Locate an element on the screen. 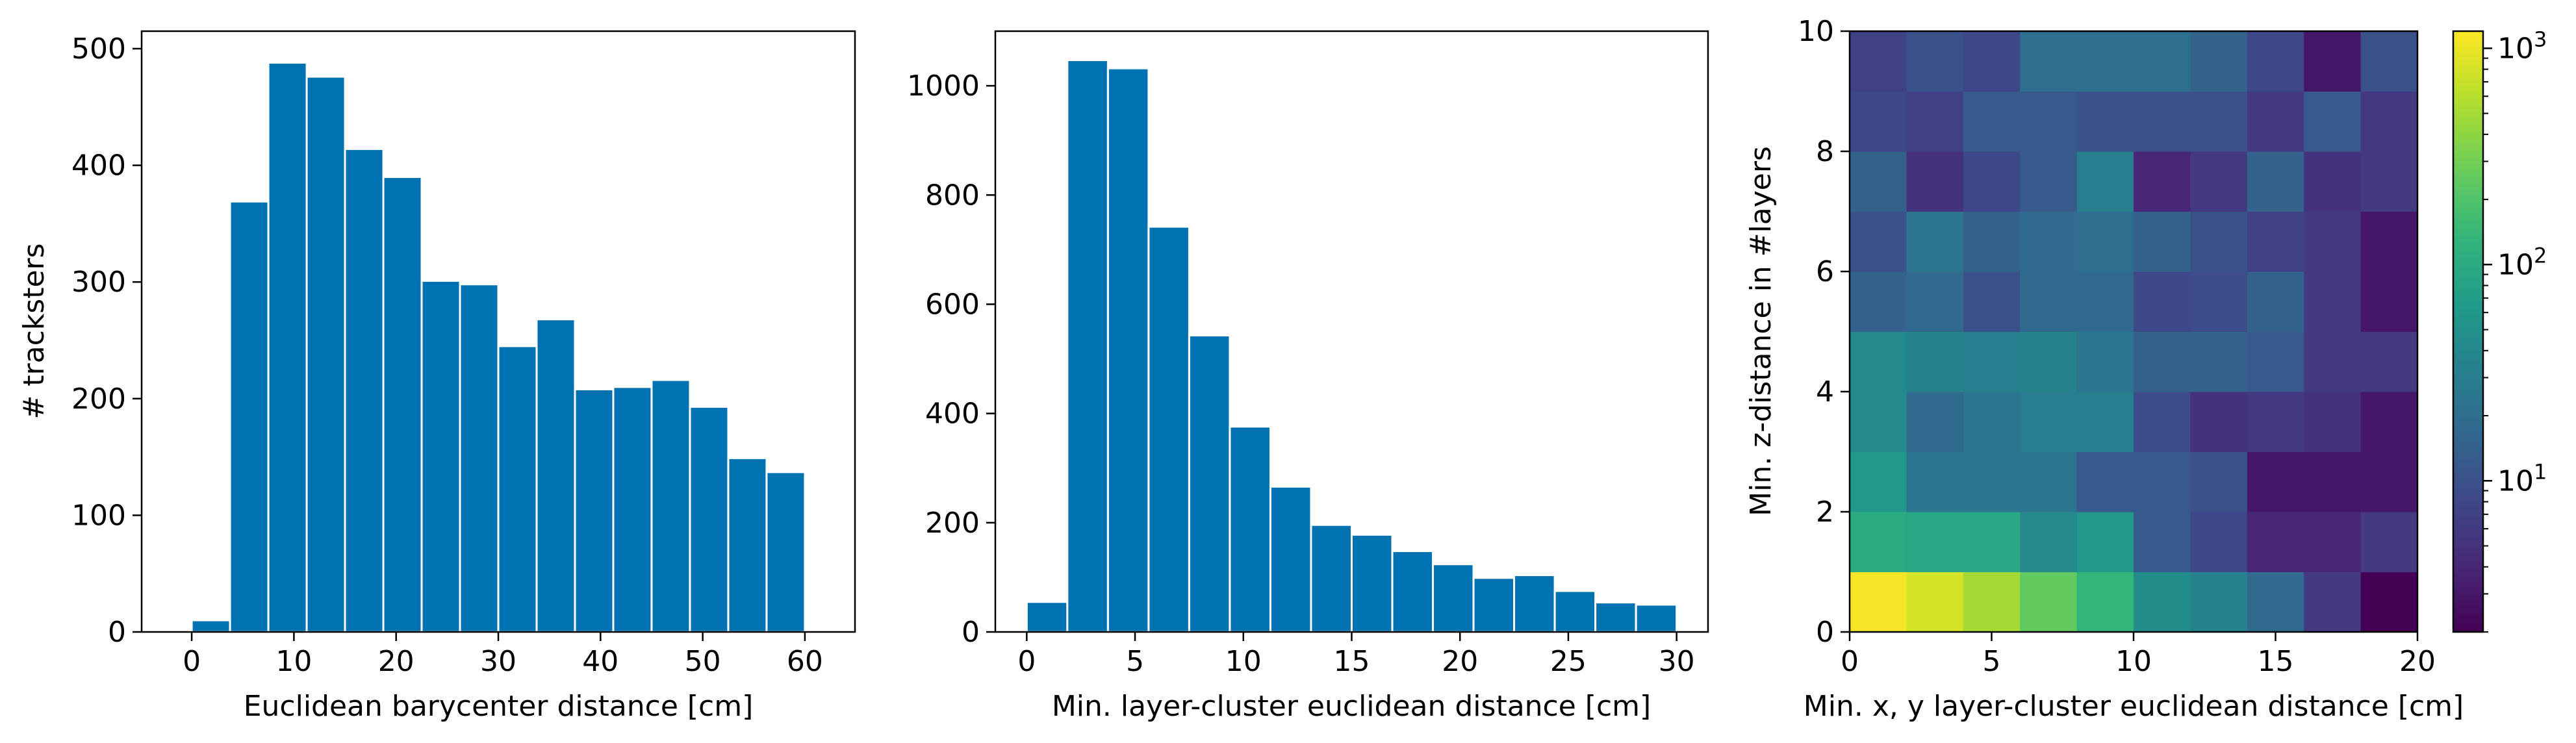 The width and height of the screenshot is (2576, 743). y-tick-label: 600 is located at coordinates (952, 304).